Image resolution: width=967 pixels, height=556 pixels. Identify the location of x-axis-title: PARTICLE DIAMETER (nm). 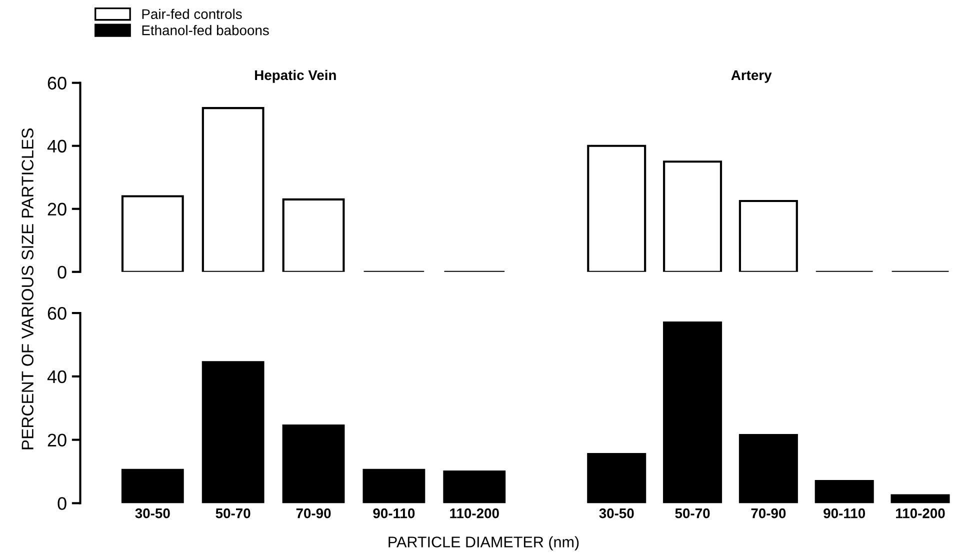
(483, 543).